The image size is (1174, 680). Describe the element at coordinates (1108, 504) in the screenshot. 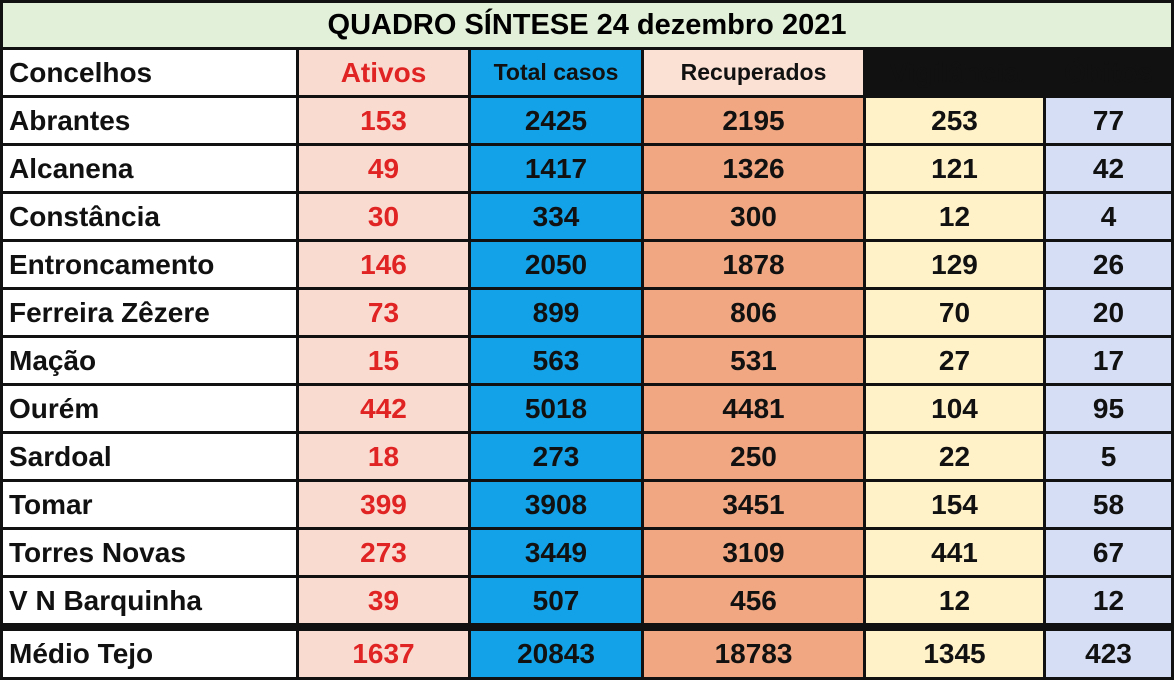

I see `cell-value: 58` at that location.